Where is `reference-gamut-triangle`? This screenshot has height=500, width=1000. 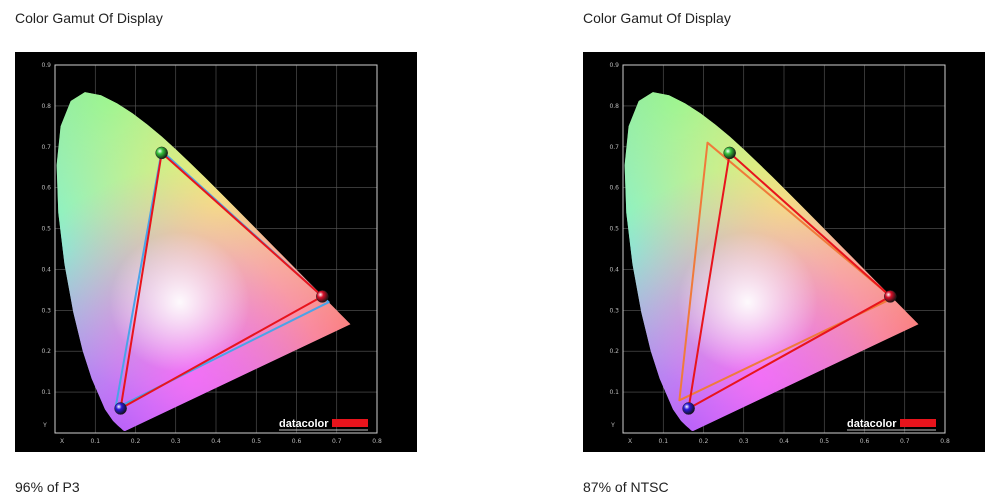 reference-gamut-triangle is located at coordinates (786, 271).